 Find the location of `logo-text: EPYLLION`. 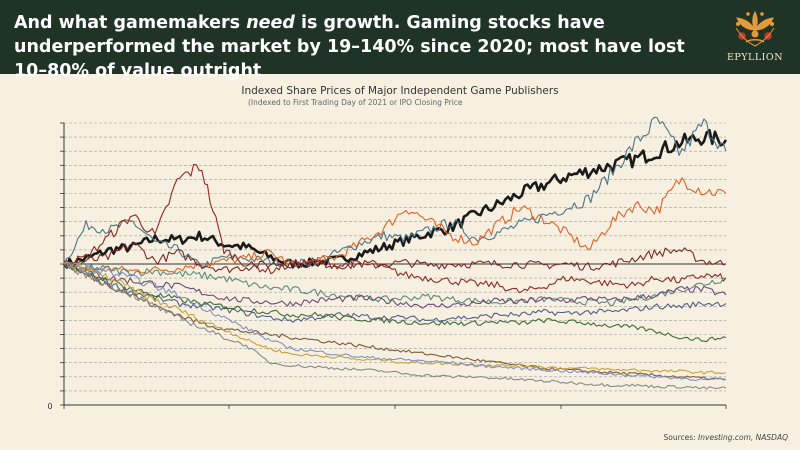

logo-text: EPYLLION is located at coordinates (755, 57).